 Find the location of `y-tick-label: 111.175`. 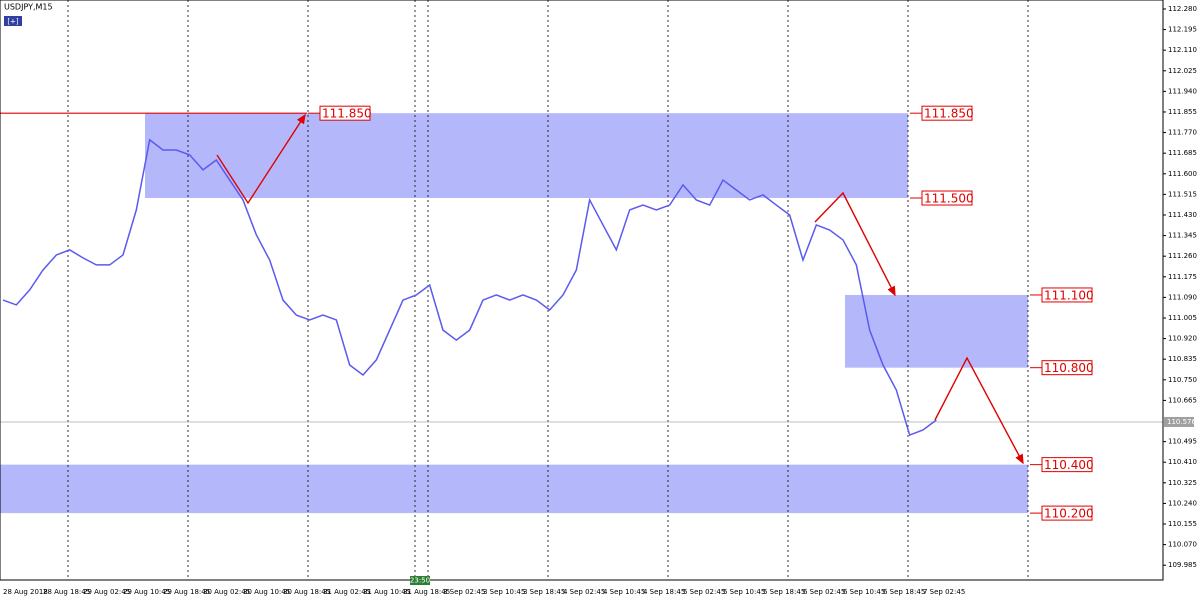

y-tick-label: 111.175 is located at coordinates (1182, 277).